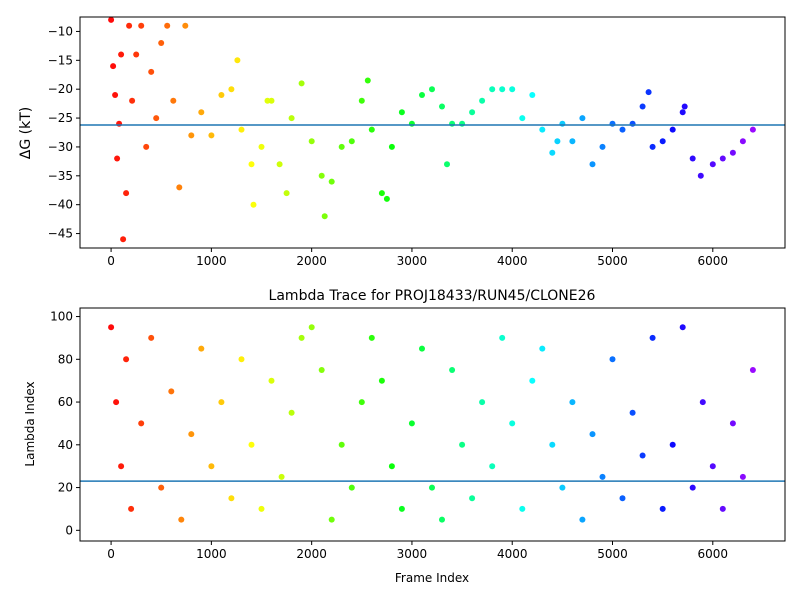  I want to click on delta-g-x-tick-label: 6000, so click(713, 261).